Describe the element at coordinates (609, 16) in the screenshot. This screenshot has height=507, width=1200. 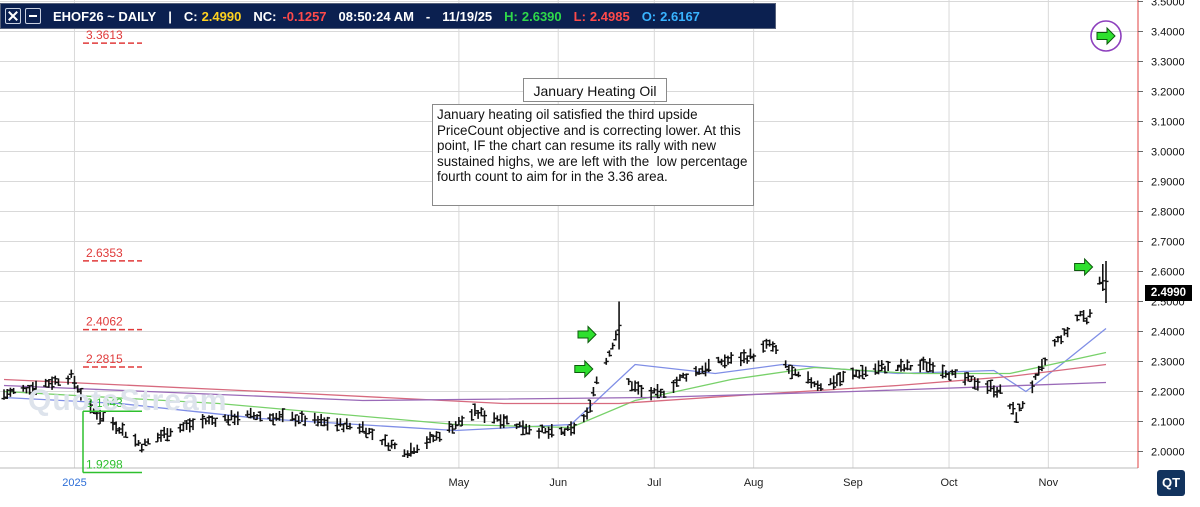
I see `low-value: 2.4985` at that location.